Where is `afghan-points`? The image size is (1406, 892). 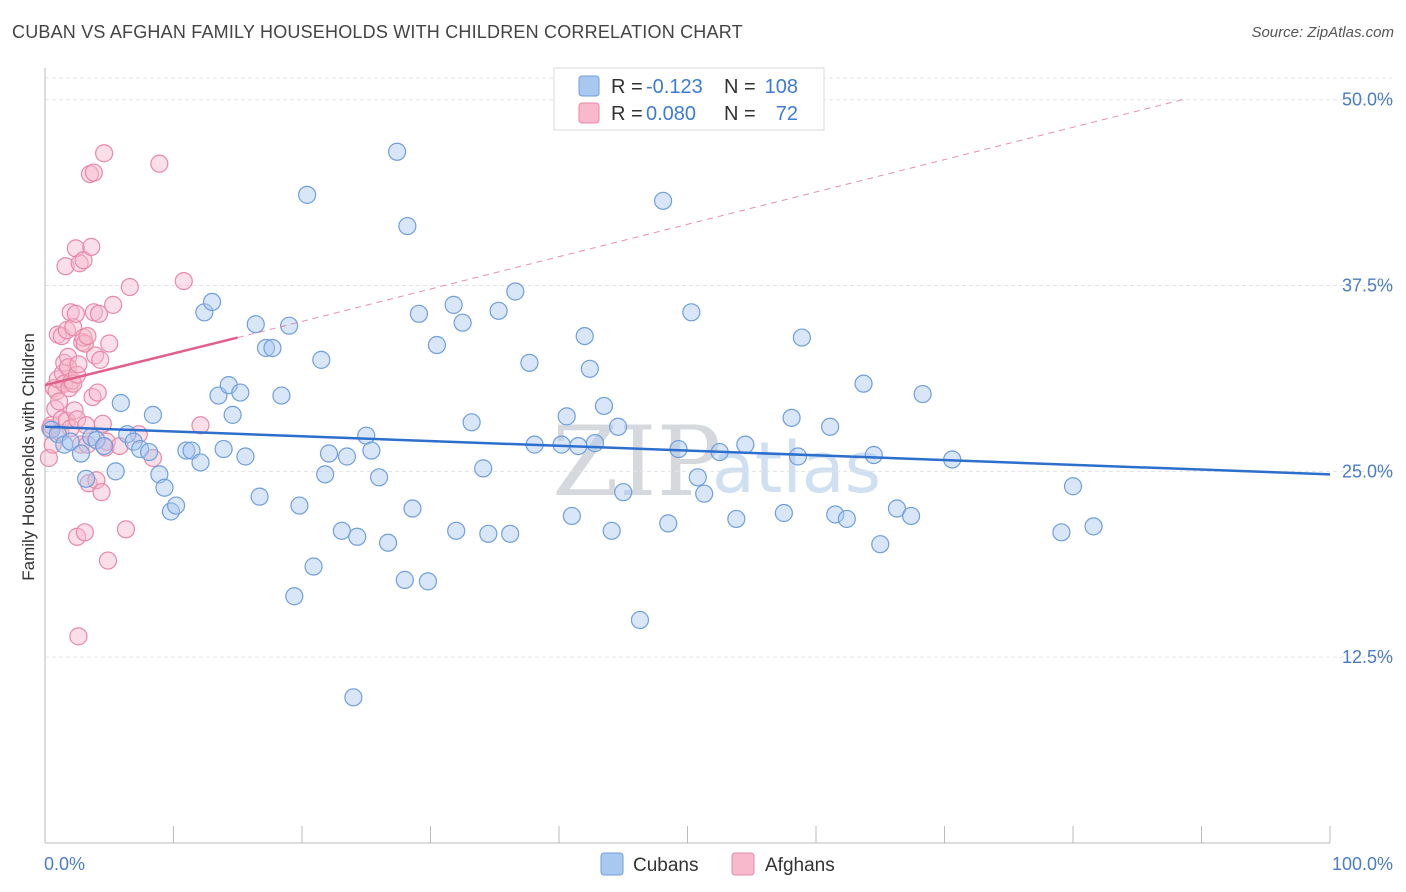 afghan-points is located at coordinates (124, 395).